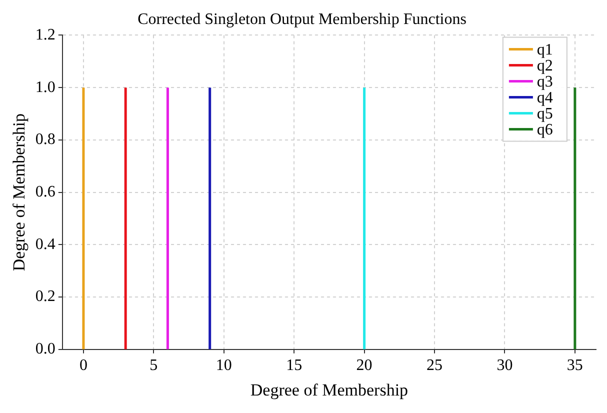 This screenshot has width=607, height=413. What do you see at coordinates (434, 365) in the screenshot?
I see `x-tick-label: 25` at bounding box center [434, 365].